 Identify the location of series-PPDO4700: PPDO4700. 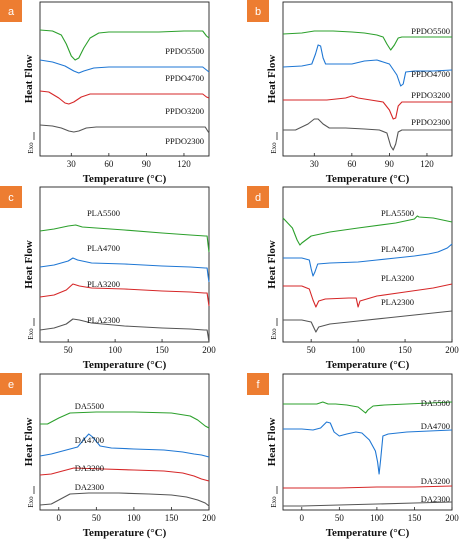
(124, 71).